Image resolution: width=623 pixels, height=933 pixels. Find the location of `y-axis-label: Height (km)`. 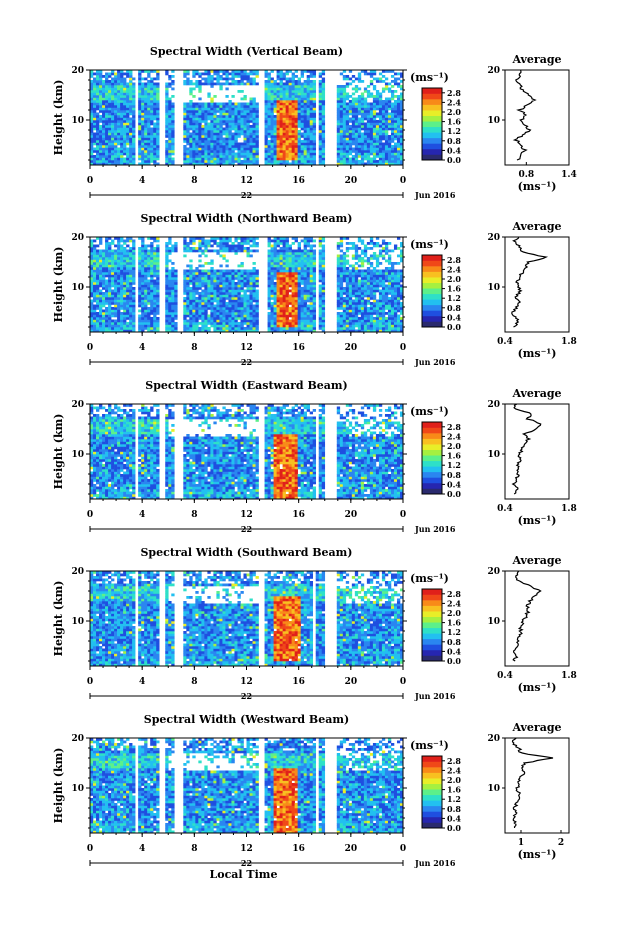

y-axis-label: Height (km) is located at coordinates (58, 118).